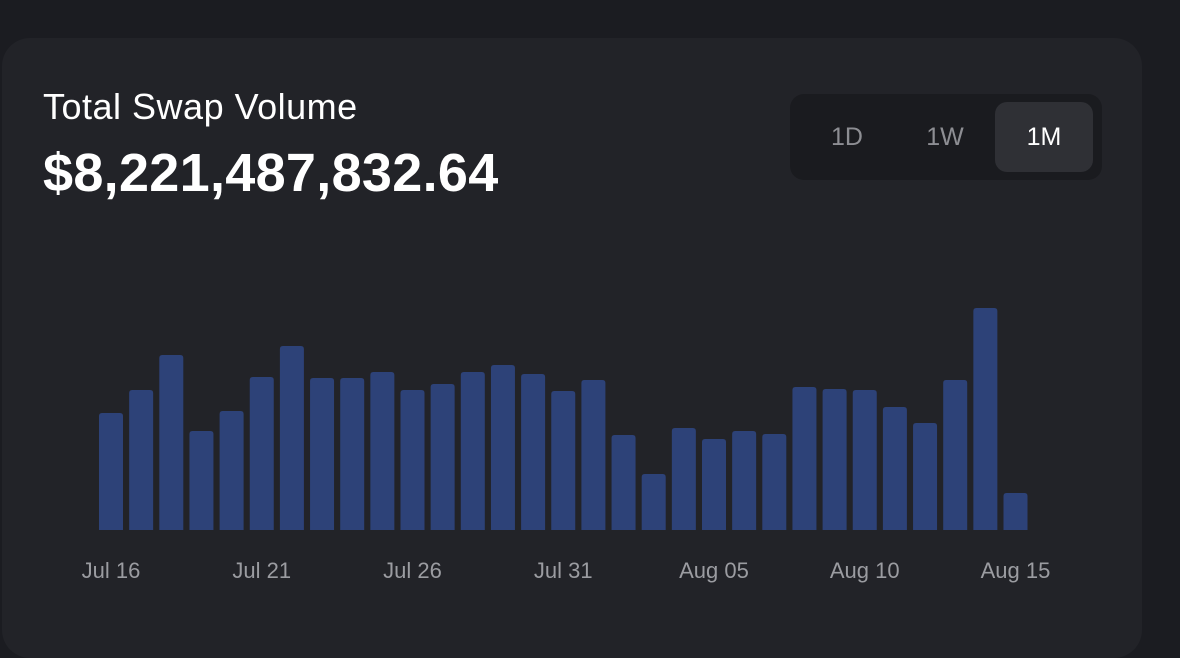  I want to click on time-range-selector: 1D 1W 1M, so click(946, 137).